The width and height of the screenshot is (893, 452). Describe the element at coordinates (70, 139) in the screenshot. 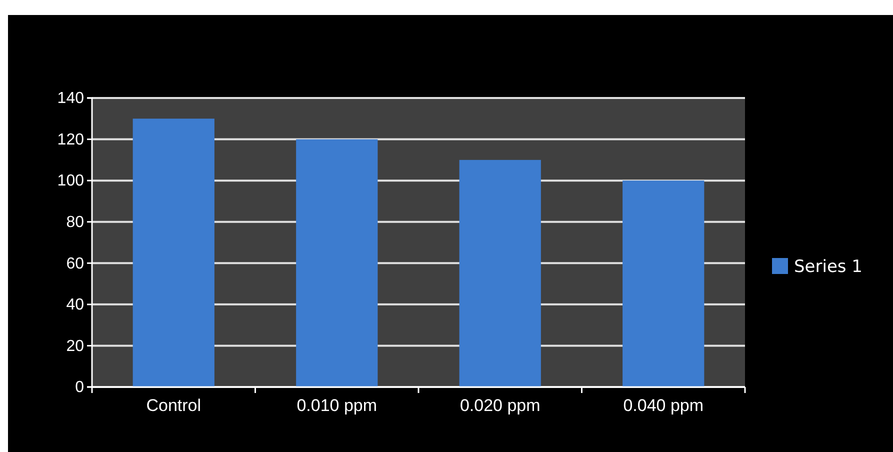

I see `y-tick-label: 120` at that location.